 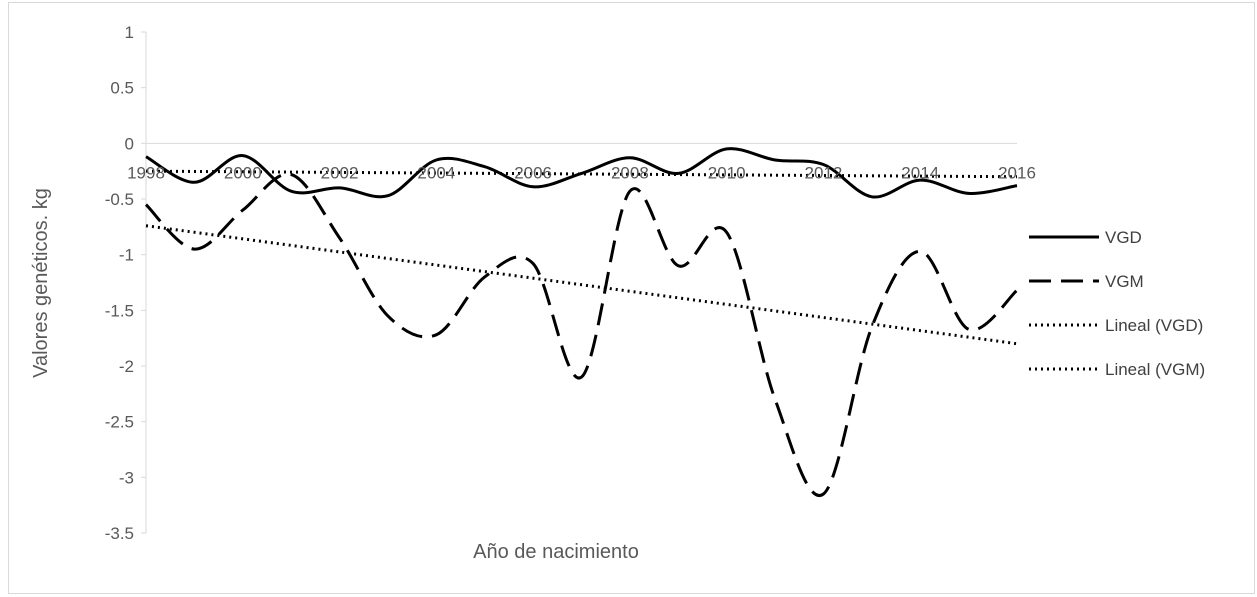 What do you see at coordinates (824, 172) in the screenshot?
I see `x-tick-label: 2012` at bounding box center [824, 172].